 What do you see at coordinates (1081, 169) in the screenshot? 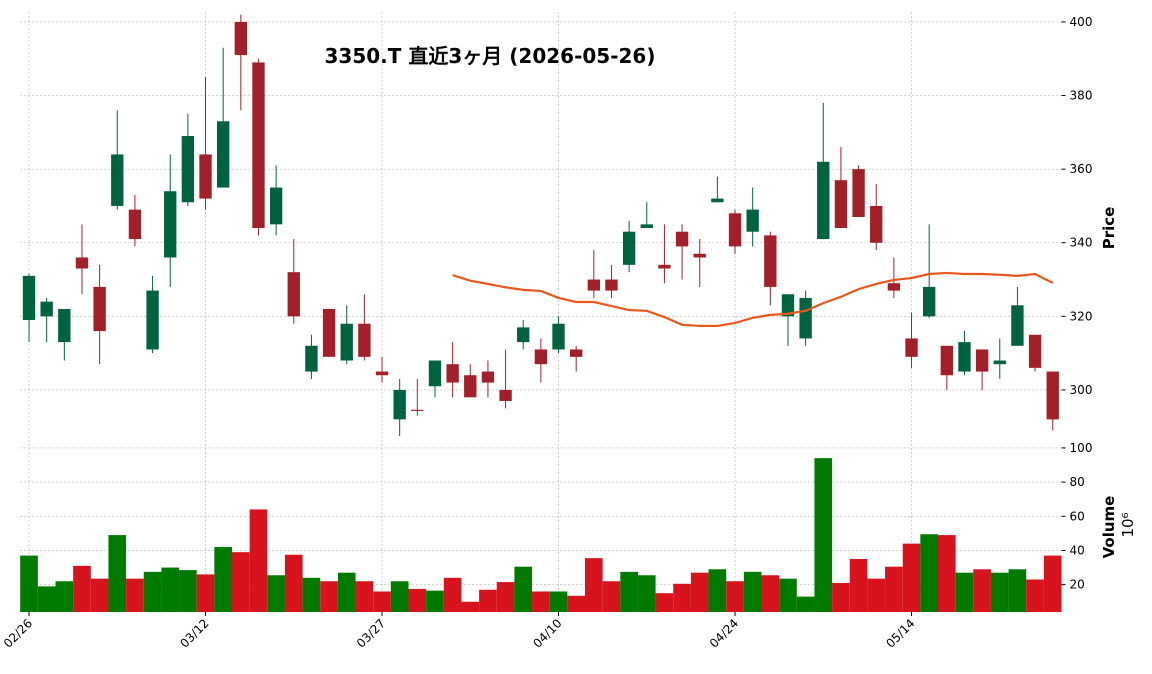
I see `y-tick-label: 360` at bounding box center [1081, 169].